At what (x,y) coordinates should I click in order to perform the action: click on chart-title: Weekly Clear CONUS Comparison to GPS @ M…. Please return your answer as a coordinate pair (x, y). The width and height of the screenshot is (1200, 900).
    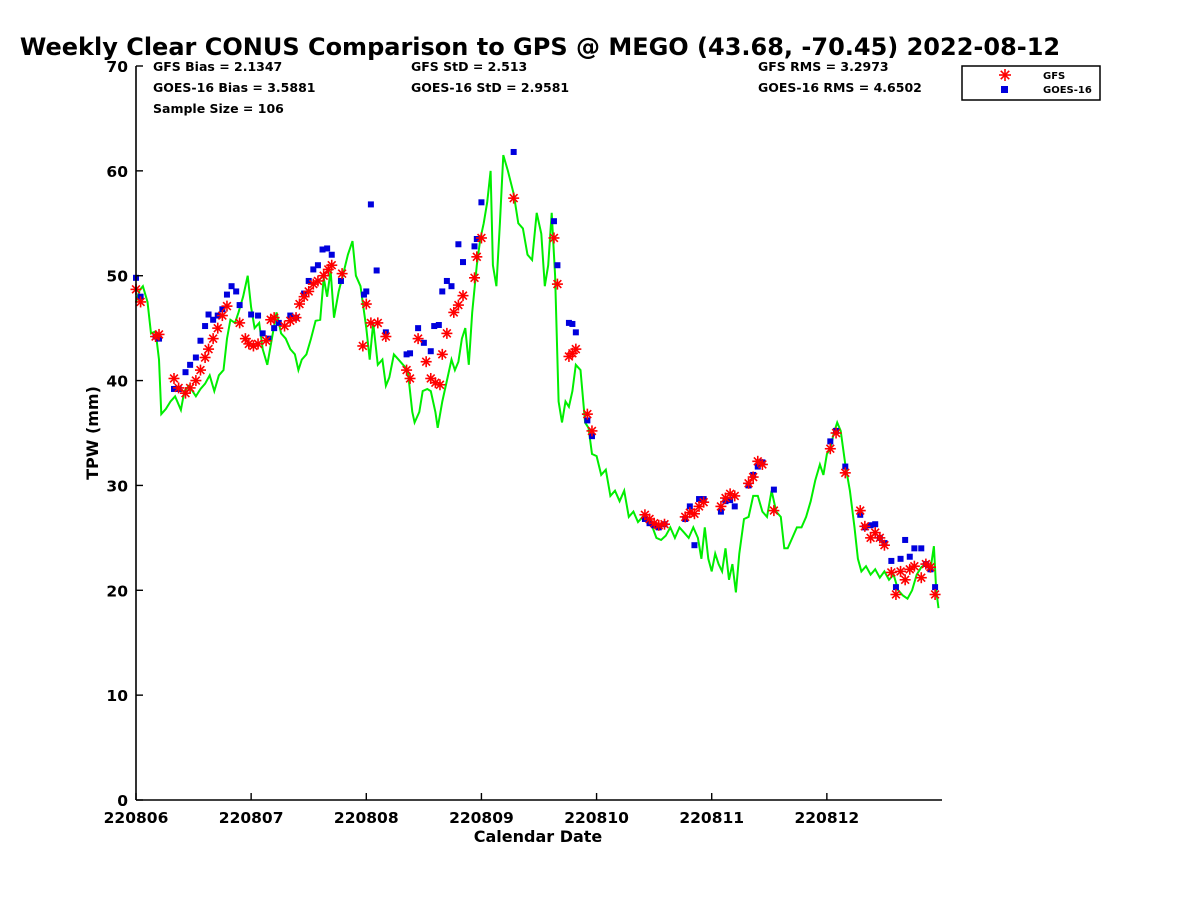
    Looking at the image, I should click on (540, 47).